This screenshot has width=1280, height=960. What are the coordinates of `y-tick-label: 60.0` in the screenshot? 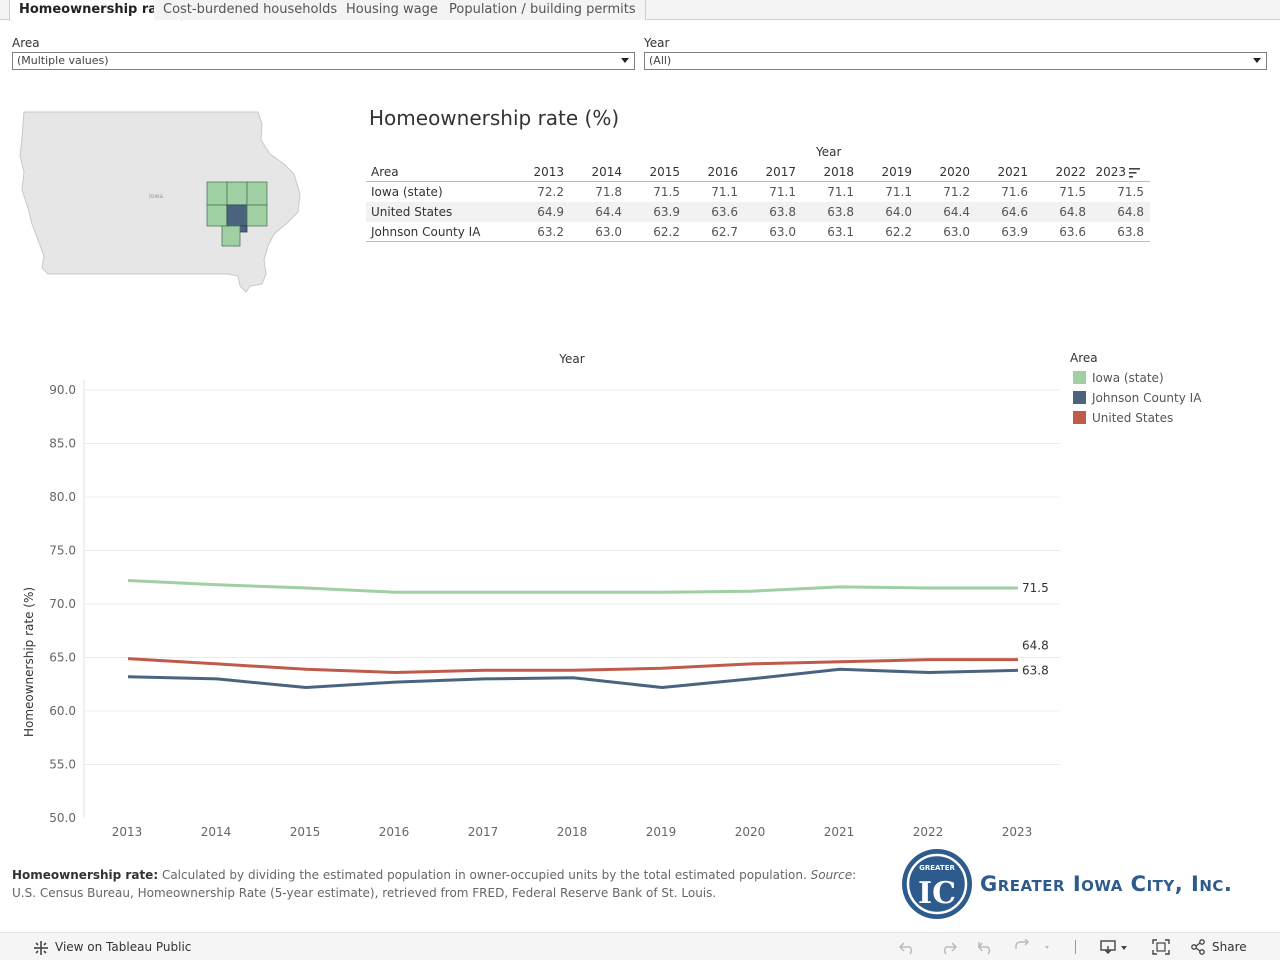 It's located at (62, 711).